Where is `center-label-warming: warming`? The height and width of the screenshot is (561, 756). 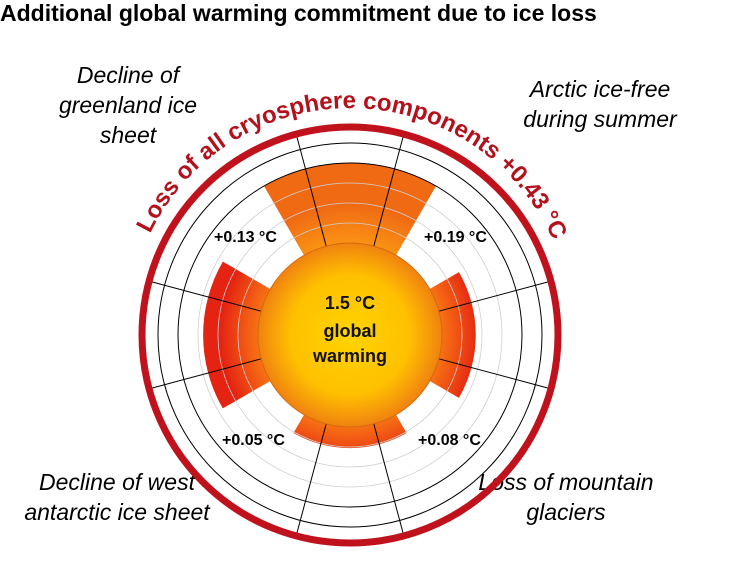 center-label-warming: warming is located at coordinates (349, 356).